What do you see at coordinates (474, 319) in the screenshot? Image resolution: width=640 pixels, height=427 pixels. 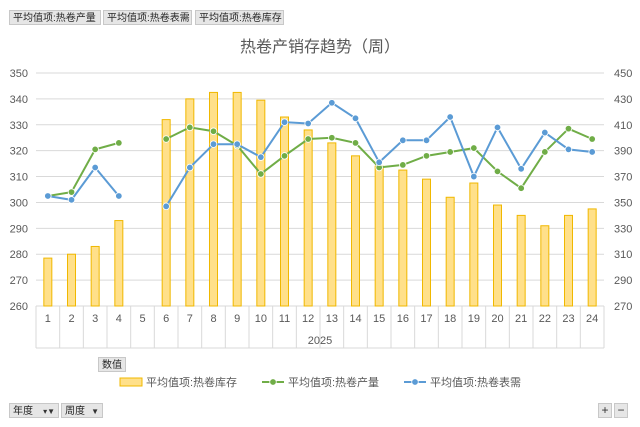 I see `x-tick-label: 19` at bounding box center [474, 319].